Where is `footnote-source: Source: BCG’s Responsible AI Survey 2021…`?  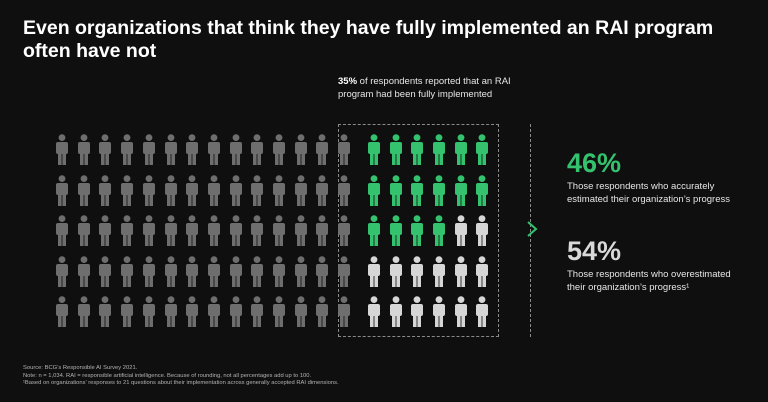 footnote-source: Source: BCG’s Responsible AI Survey 2021… is located at coordinates (80, 368).